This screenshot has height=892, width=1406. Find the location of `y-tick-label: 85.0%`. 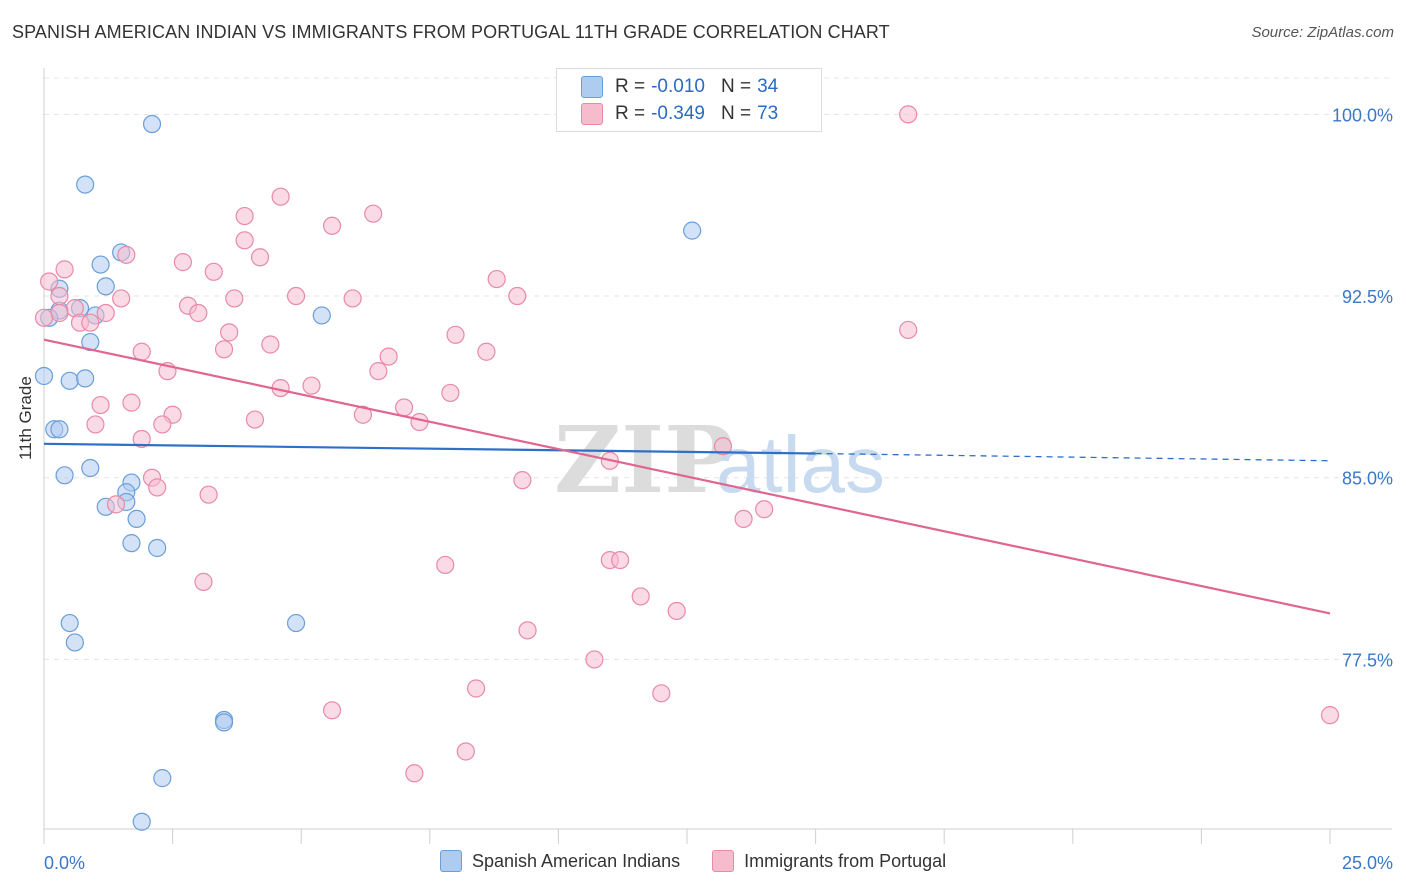

y-tick-label: 85.0% is located at coordinates (1367, 479).